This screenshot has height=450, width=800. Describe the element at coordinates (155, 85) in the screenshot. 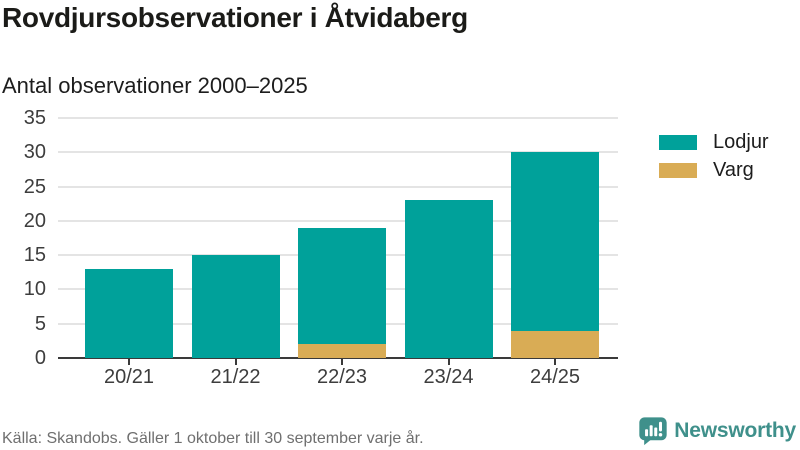

I see `chart-subtitle: Antal observationer 2000–2025` at that location.